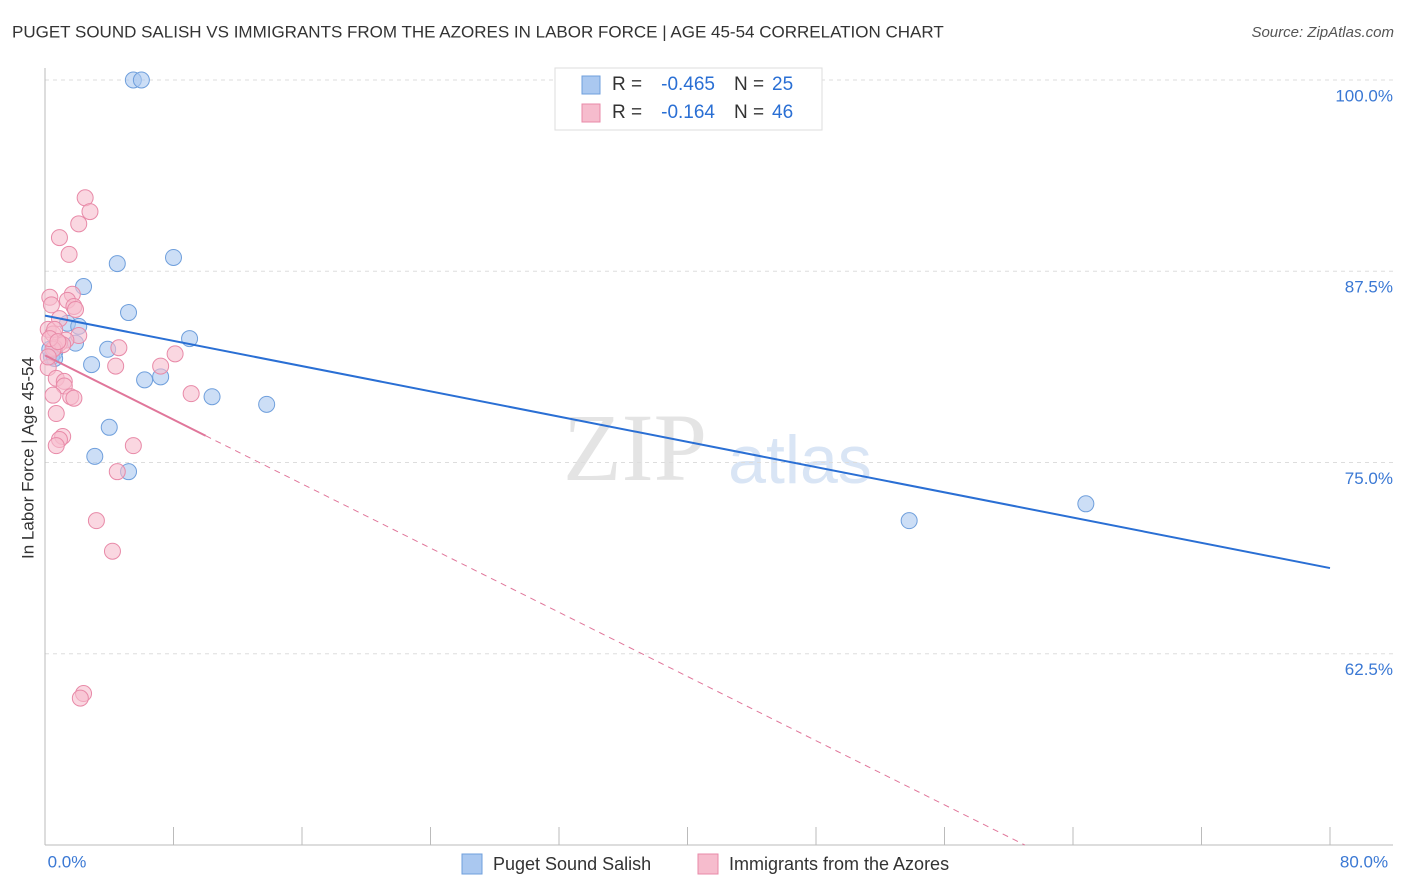 The image size is (1406, 892). I want to click on r-value: -0.465, so click(688, 84).